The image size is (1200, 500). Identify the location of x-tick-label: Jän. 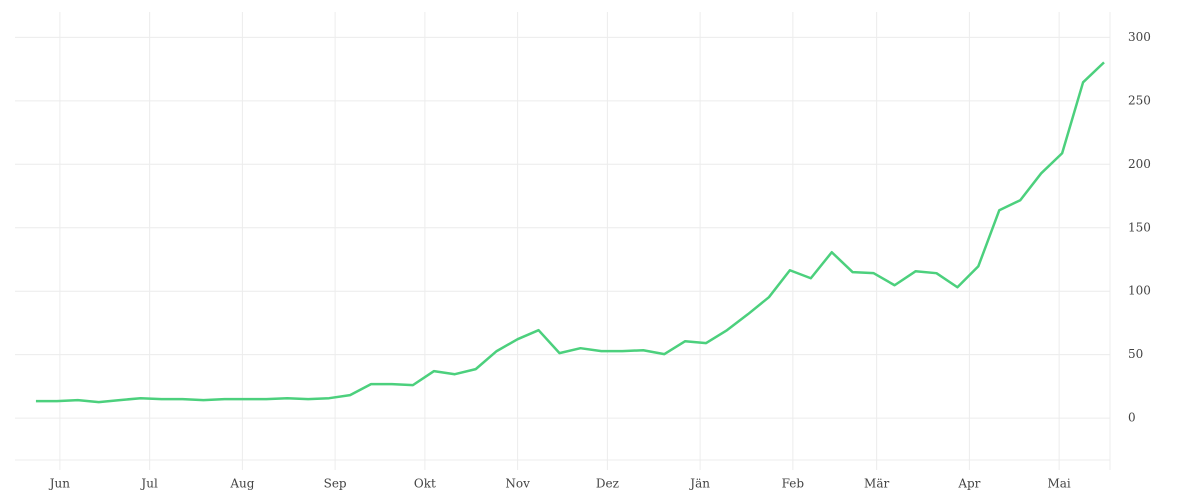
(699, 484).